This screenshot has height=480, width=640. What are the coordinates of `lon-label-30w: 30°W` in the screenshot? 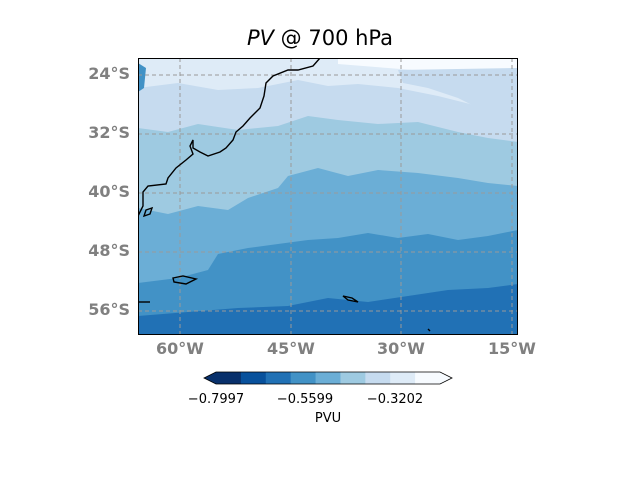 It's located at (401, 348).